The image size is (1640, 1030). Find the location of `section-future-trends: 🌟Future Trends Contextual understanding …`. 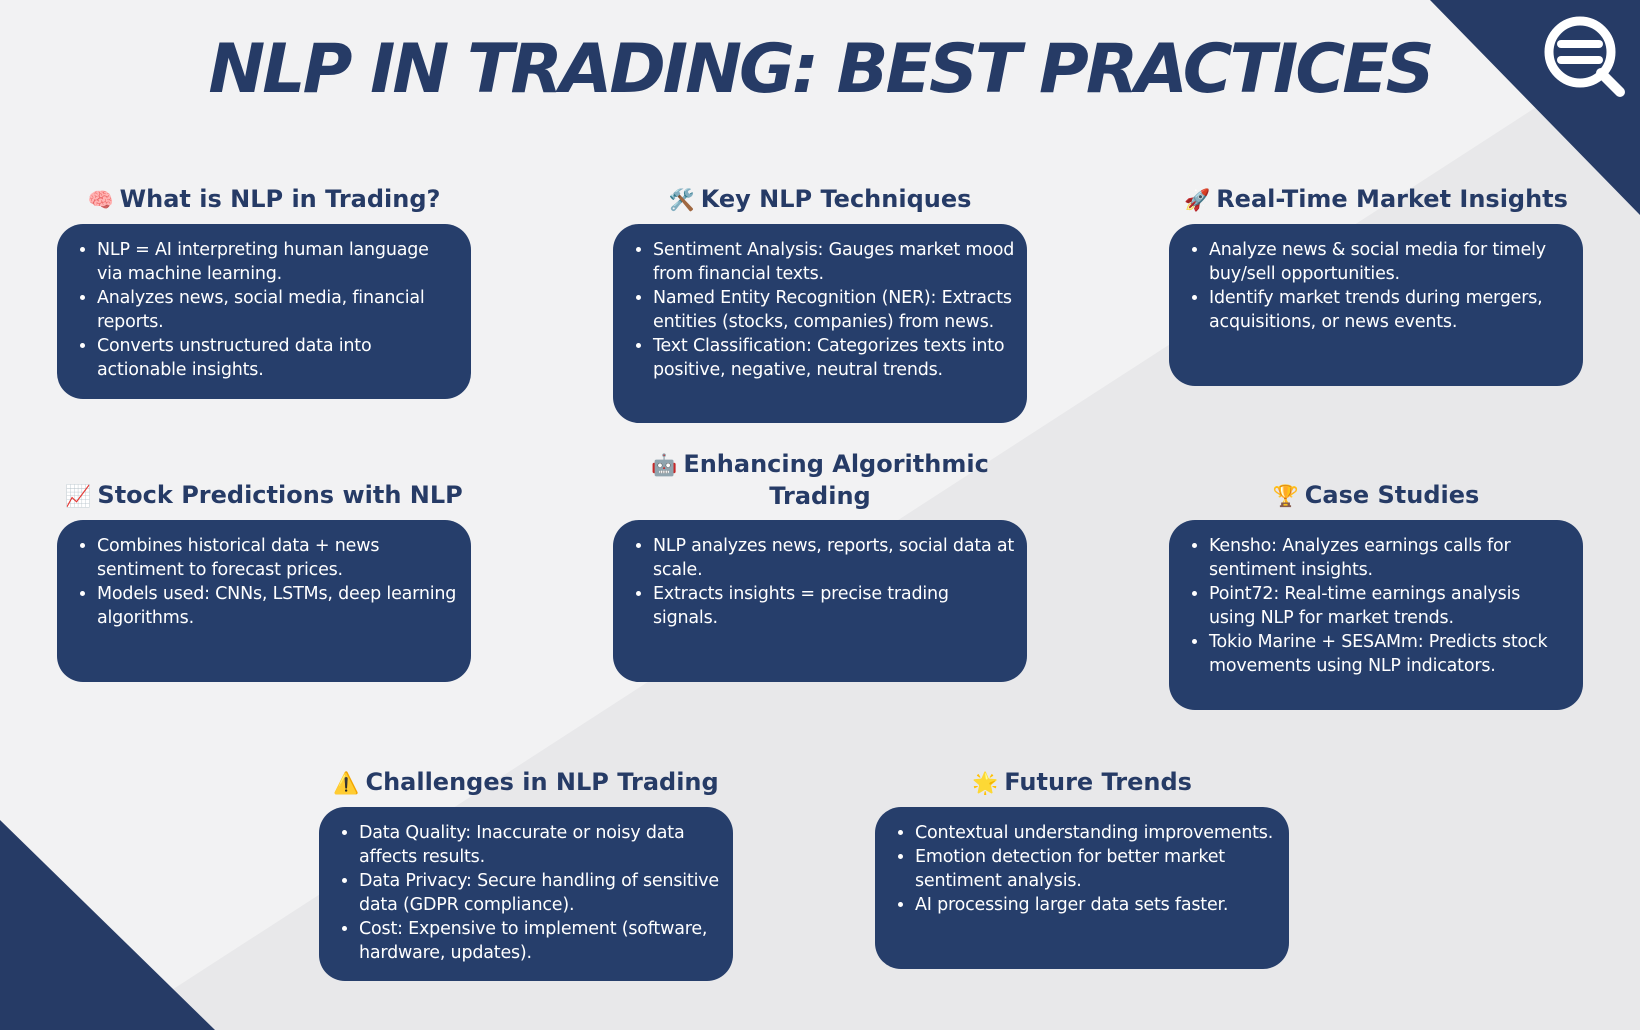

section-future-trends: 🌟Future Trends Contextual understanding … is located at coordinates (1082, 851).